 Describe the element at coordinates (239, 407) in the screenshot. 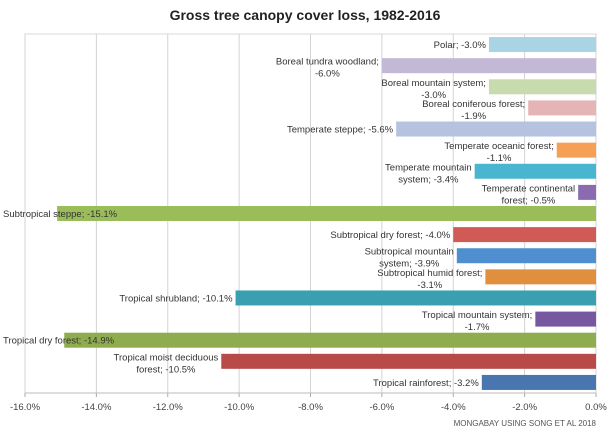

I see `x-tick-label: -10.0%` at that location.